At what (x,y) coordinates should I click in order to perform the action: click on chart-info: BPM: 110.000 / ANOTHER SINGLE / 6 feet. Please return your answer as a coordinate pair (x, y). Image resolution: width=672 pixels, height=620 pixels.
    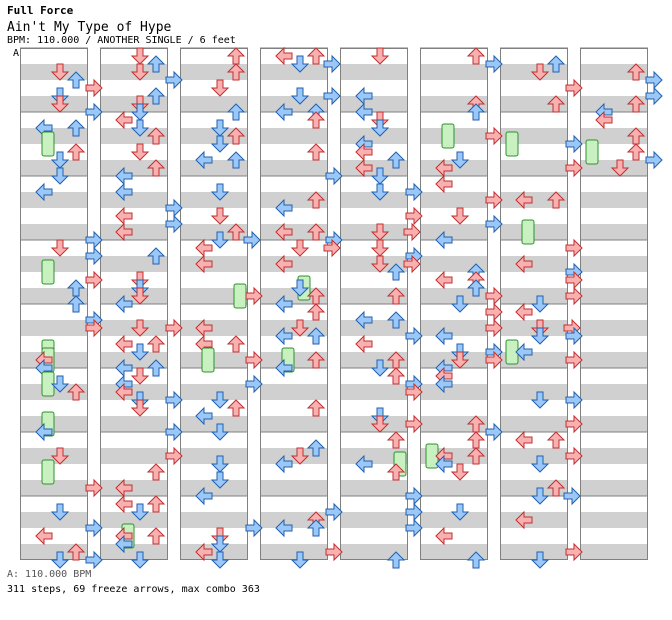
    Looking at the image, I should click on (121, 40).